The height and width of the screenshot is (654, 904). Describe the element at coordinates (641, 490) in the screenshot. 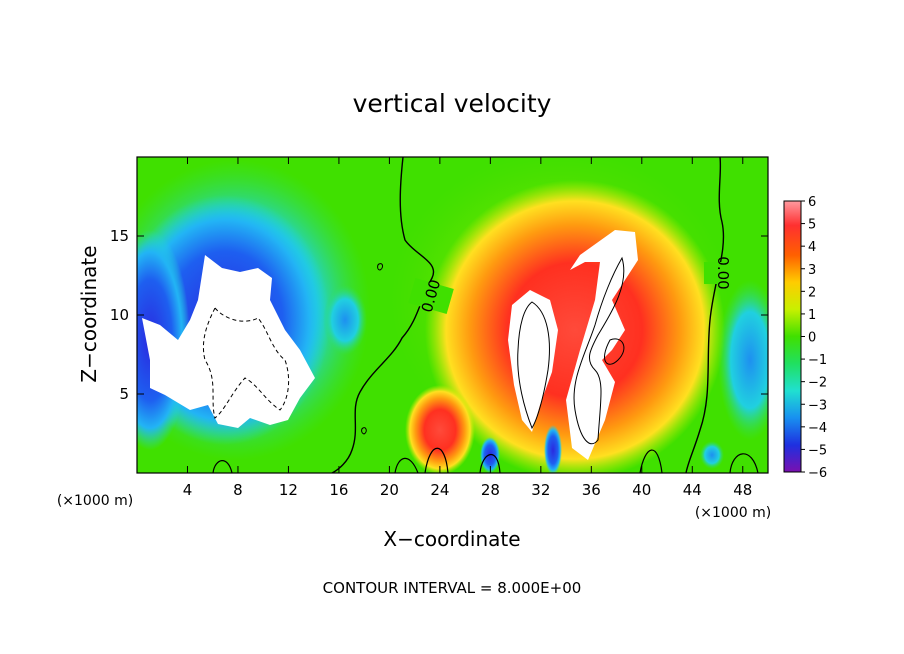

I see `x-tick-label: 40` at that location.